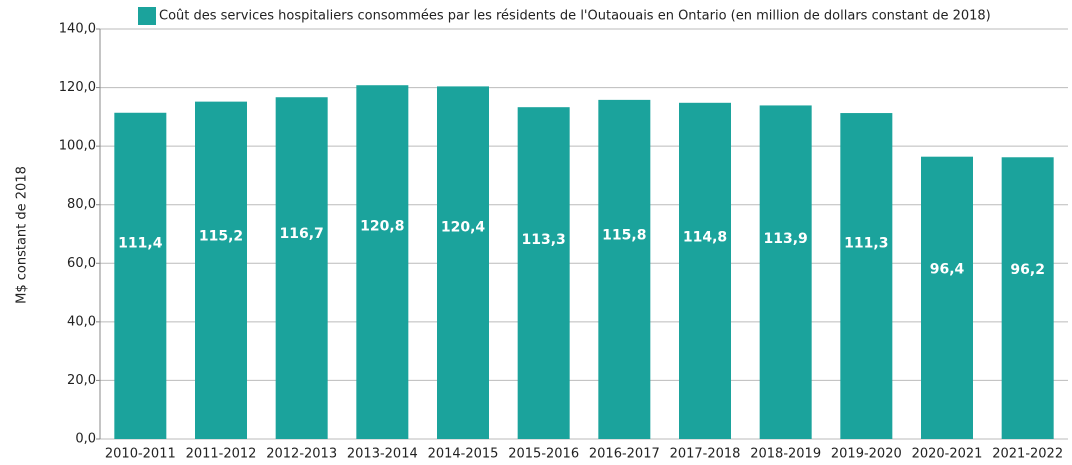  Describe the element at coordinates (463, 227) in the screenshot. I see `value-label: 120,4` at that location.